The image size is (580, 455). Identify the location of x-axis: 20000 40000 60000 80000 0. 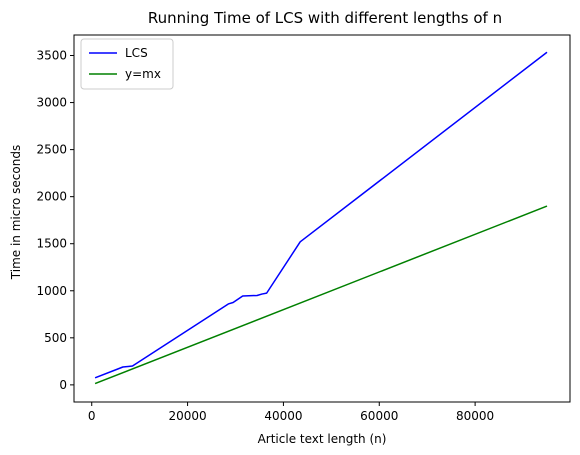
(291, 412).